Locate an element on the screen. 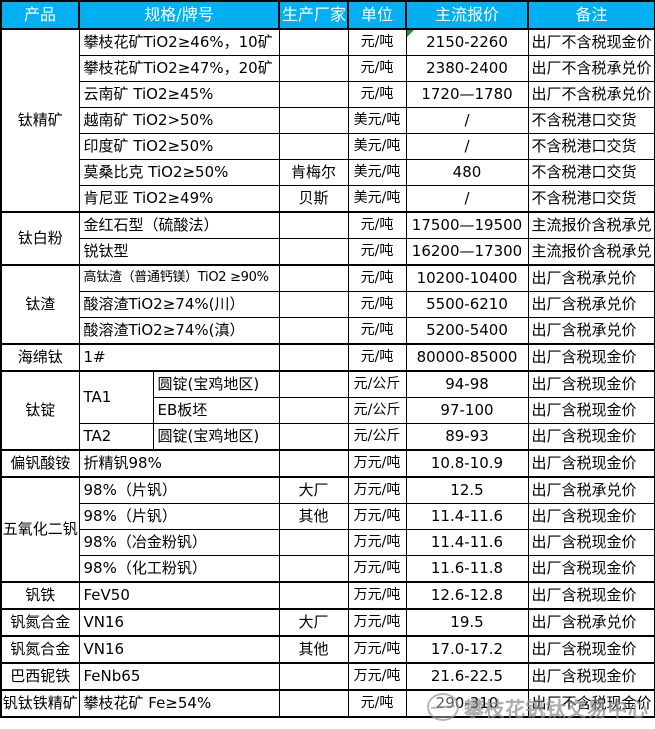  product-cell: 钛精矿 is located at coordinates (40, 120).